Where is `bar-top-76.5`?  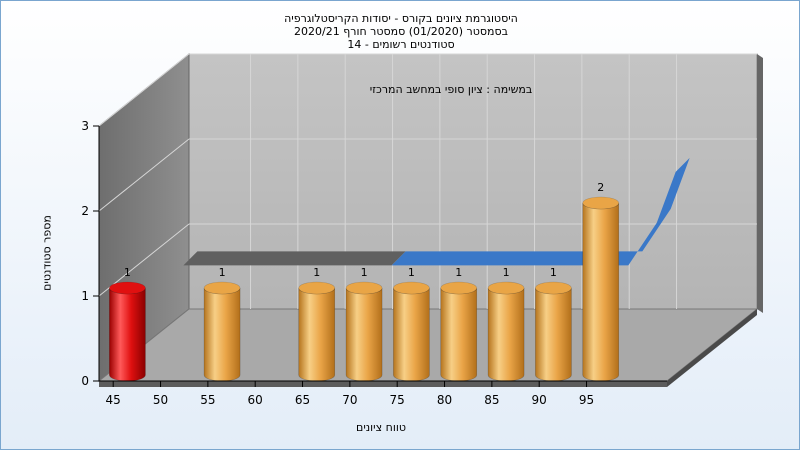
bar-top-76.5 is located at coordinates (411, 288).